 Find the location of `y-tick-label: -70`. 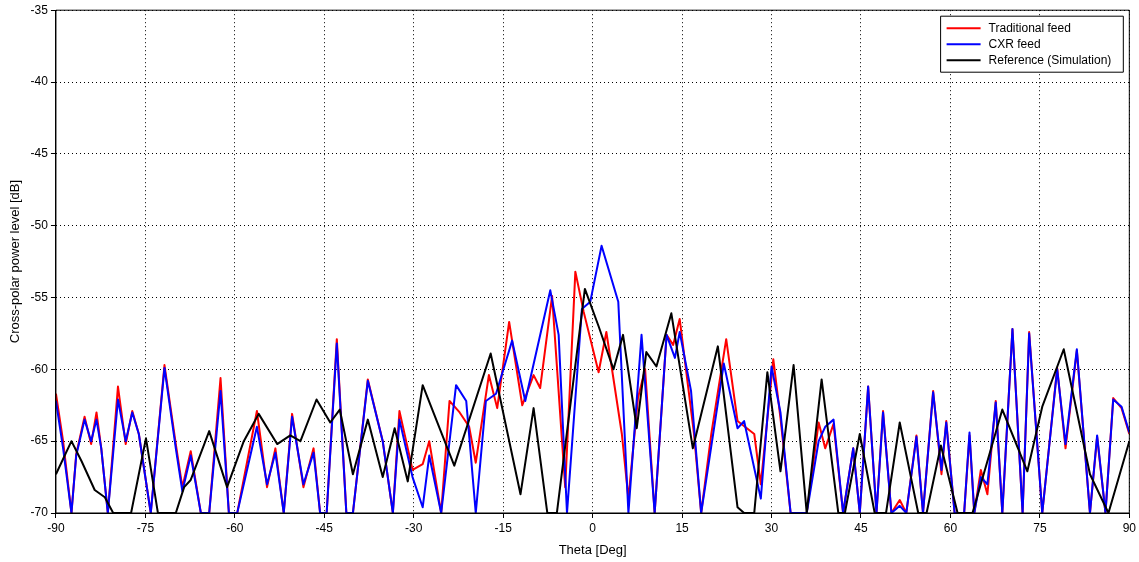

y-tick-label: -70 is located at coordinates (39, 512).